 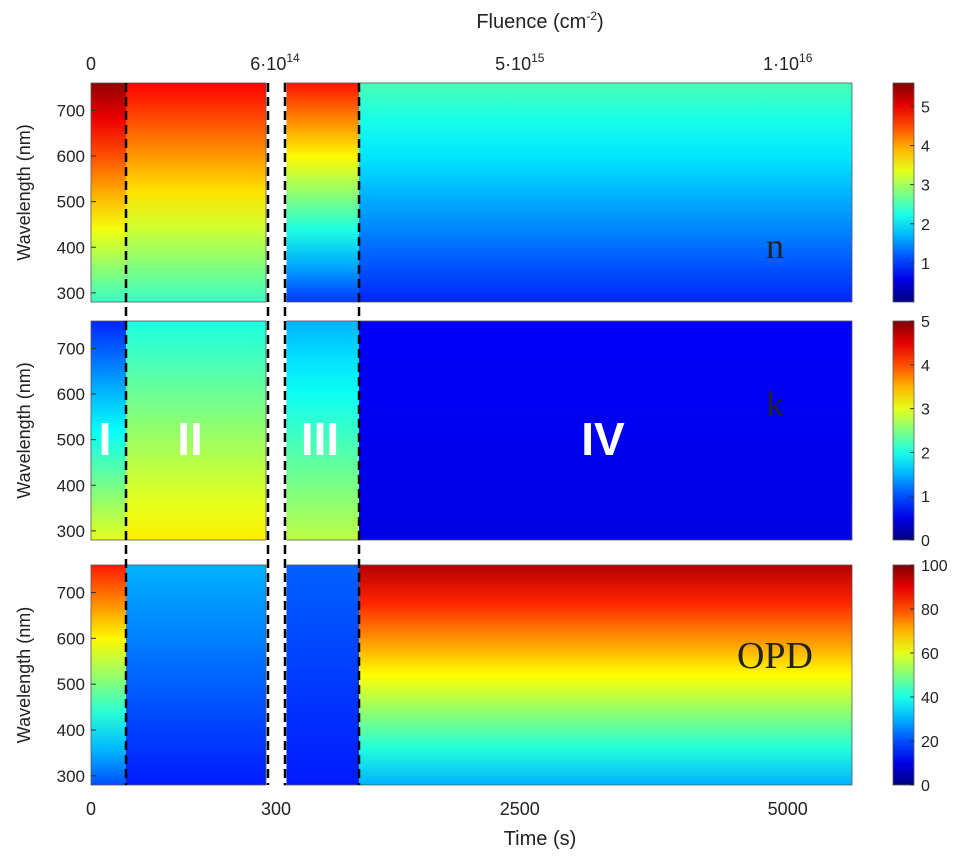 I want to click on region-label-iv: IV, so click(x=603, y=439).